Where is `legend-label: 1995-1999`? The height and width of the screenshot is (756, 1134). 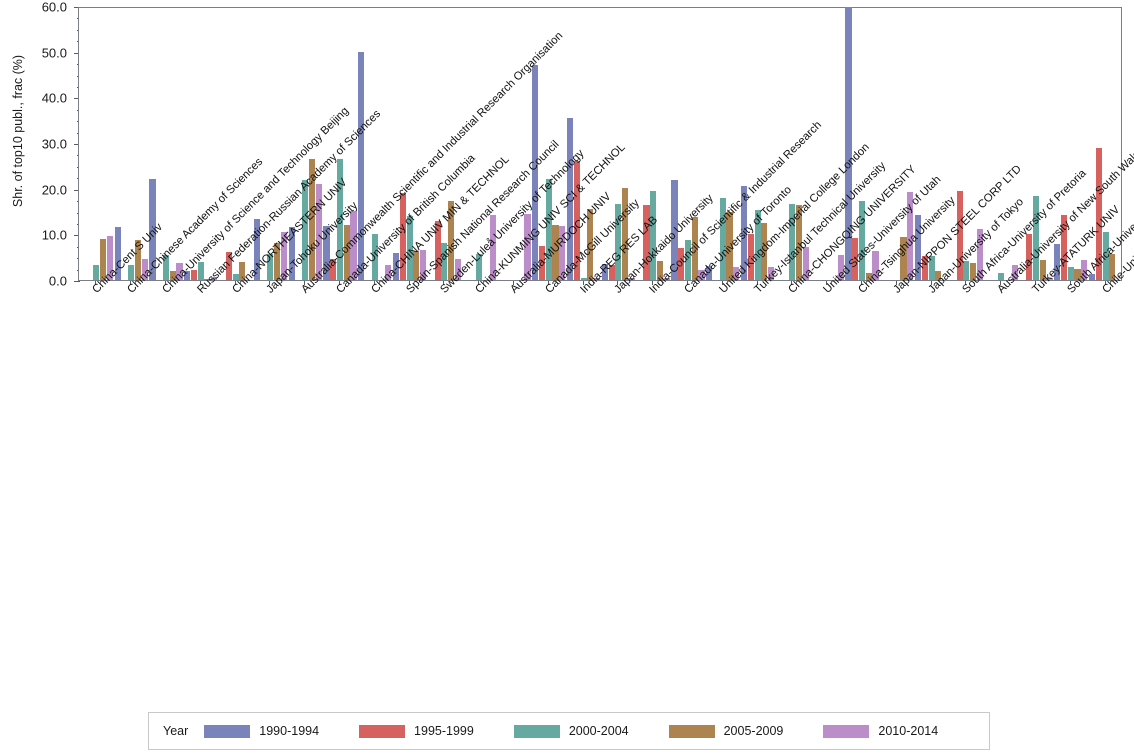 legend-label: 1995-1999 is located at coordinates (444, 731).